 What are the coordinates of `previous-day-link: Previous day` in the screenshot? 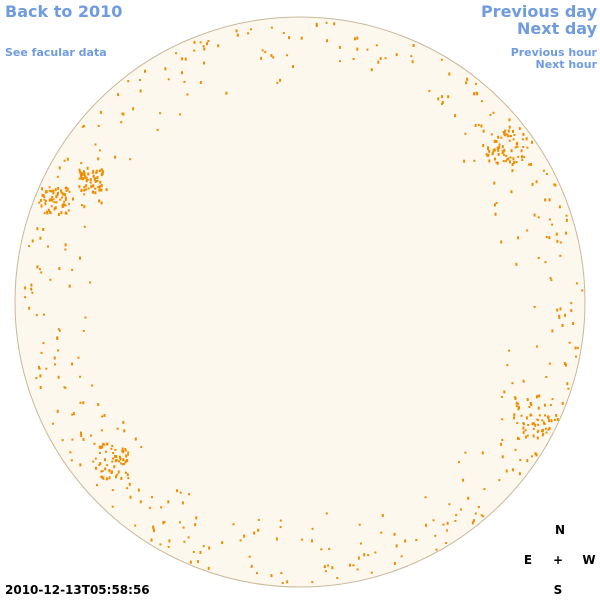 It's located at (539, 11).